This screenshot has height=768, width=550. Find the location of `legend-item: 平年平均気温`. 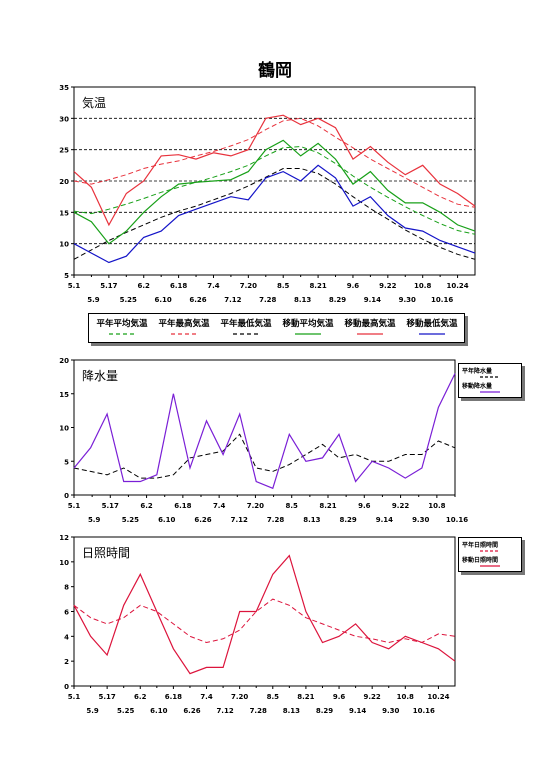

legend-item: 平年平均気温 is located at coordinates (122, 326).